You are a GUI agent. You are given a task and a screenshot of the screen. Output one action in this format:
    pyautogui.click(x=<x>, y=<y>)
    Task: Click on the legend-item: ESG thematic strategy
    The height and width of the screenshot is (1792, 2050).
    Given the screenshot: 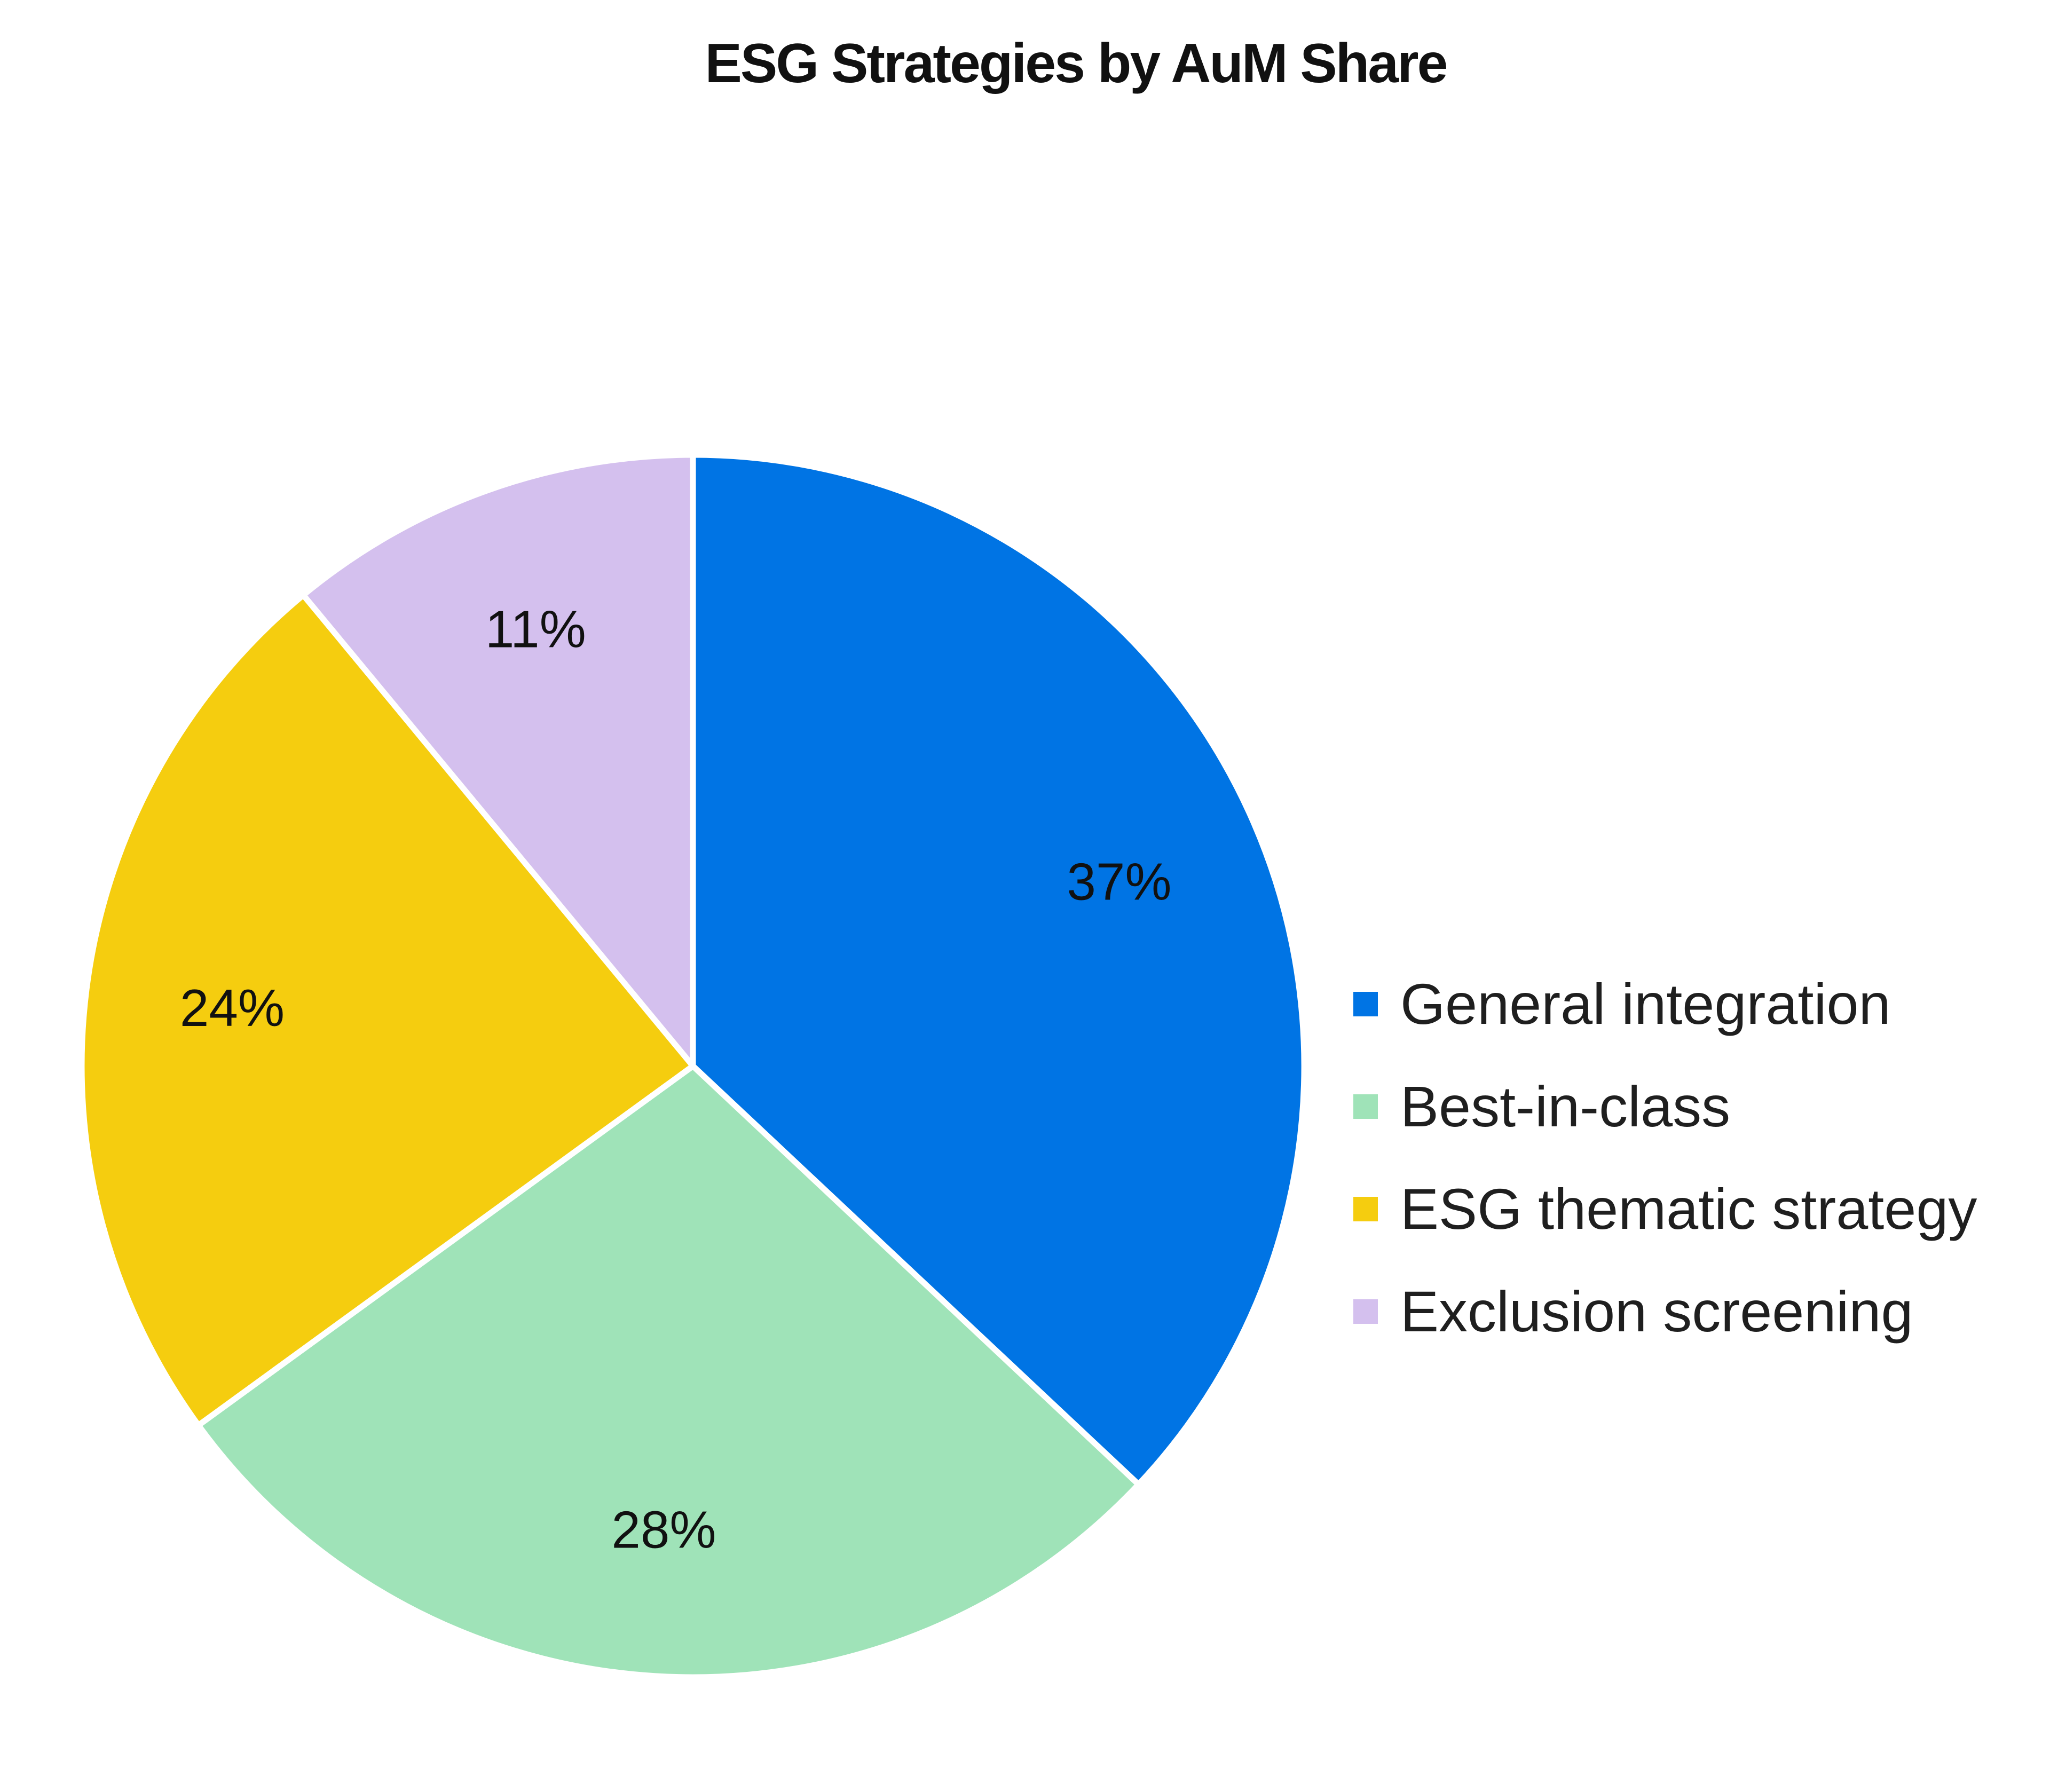 What is the action you would take?
    pyautogui.click(x=1665, y=1209)
    